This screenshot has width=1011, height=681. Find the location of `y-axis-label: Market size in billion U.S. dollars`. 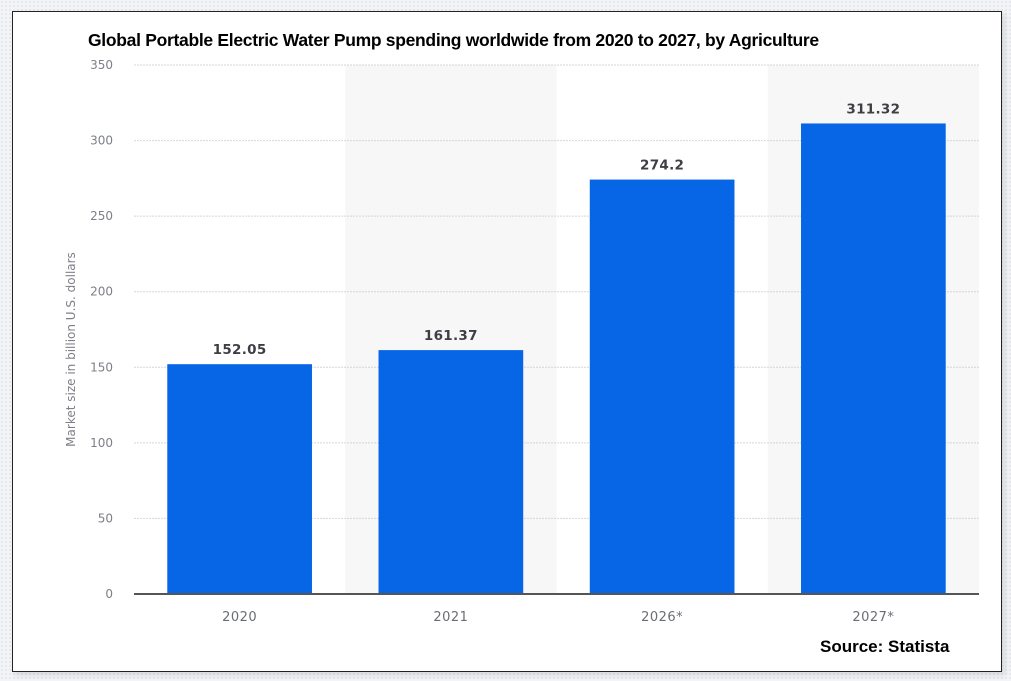

y-axis-label: Market size in billion U.S. dollars is located at coordinates (71, 349).